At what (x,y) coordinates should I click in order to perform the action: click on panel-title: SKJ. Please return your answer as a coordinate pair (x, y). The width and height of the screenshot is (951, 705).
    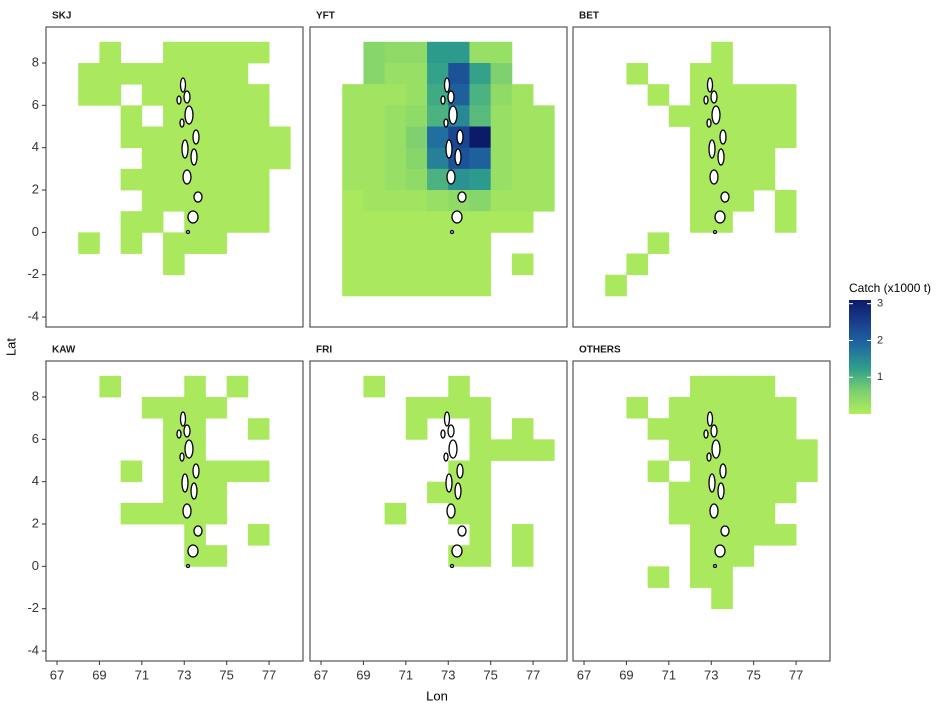
    Looking at the image, I should click on (61, 16).